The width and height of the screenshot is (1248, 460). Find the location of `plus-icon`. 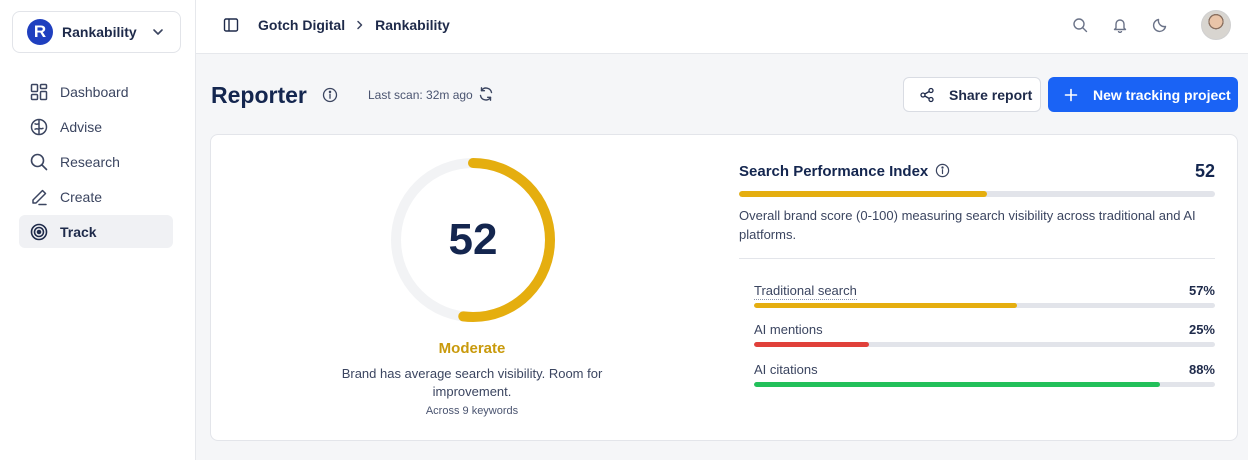

plus-icon is located at coordinates (1071, 95).